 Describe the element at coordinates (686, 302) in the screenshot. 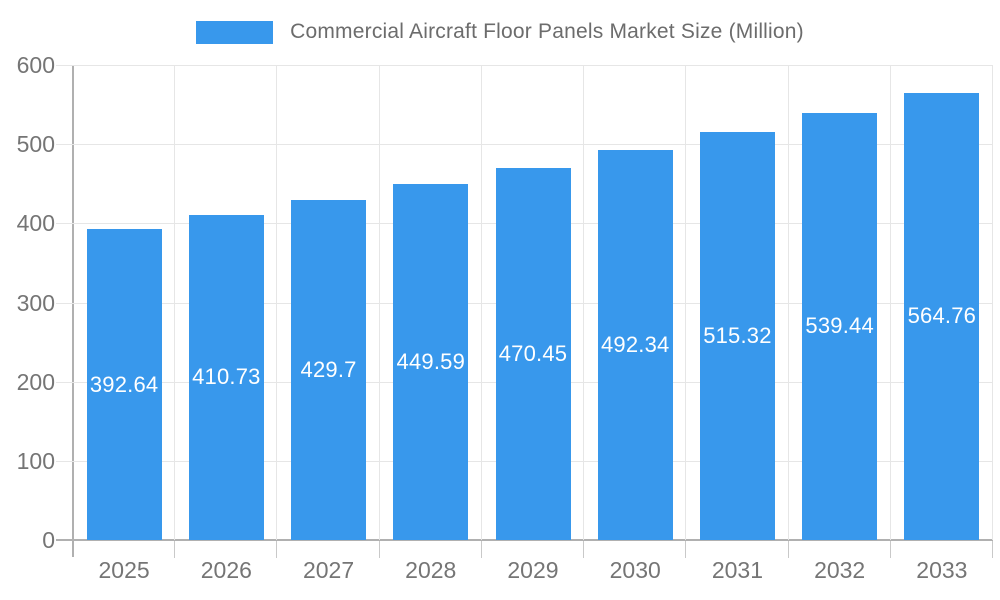

I see `gridline-x-2030` at that location.